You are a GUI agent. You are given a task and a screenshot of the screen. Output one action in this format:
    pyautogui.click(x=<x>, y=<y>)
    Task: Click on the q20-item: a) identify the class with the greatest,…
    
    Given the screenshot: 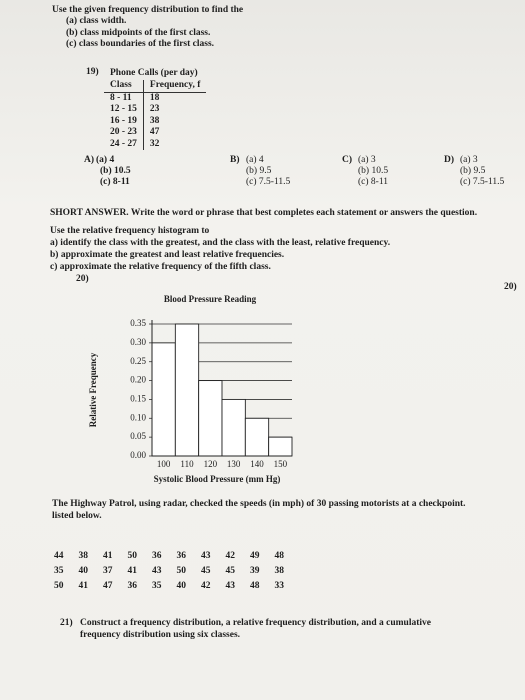 What is the action you would take?
    pyautogui.click(x=220, y=243)
    